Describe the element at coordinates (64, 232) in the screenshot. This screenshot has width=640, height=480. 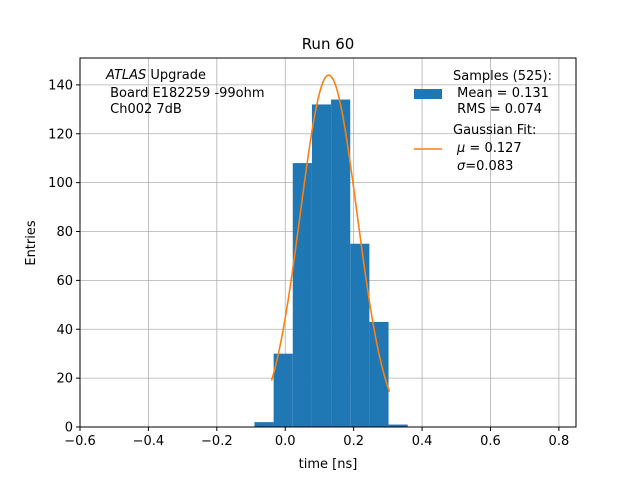
I see `y-tick-label: 80` at that location.